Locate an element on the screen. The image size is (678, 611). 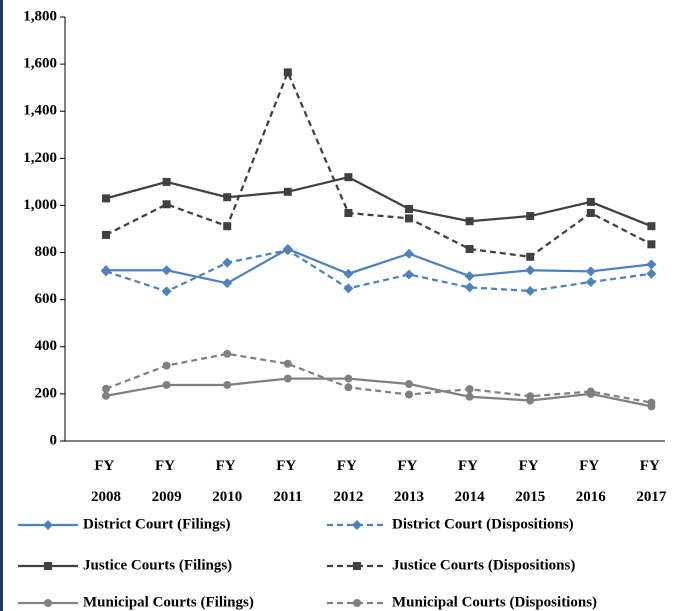
x-tick-label: FY 2017 is located at coordinates (651, 481).